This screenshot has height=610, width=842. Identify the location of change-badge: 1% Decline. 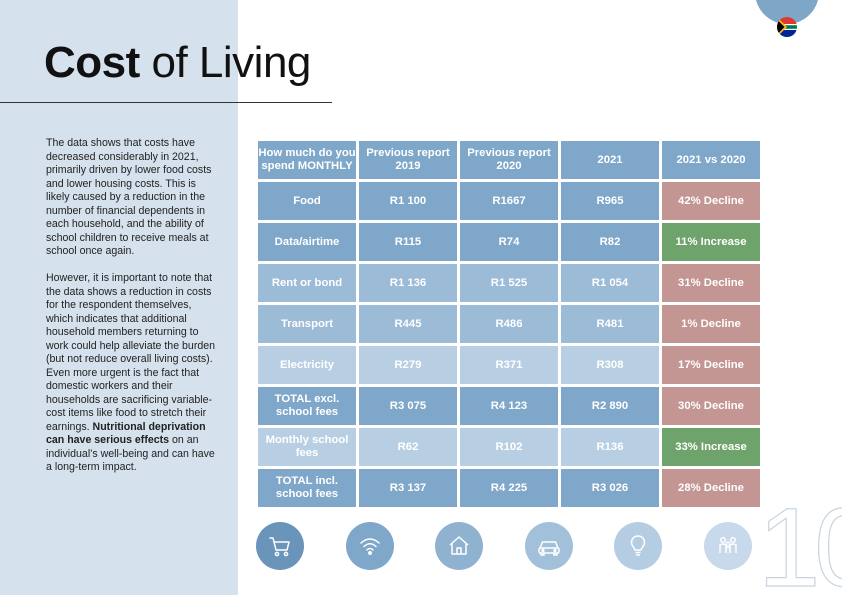
(711, 324).